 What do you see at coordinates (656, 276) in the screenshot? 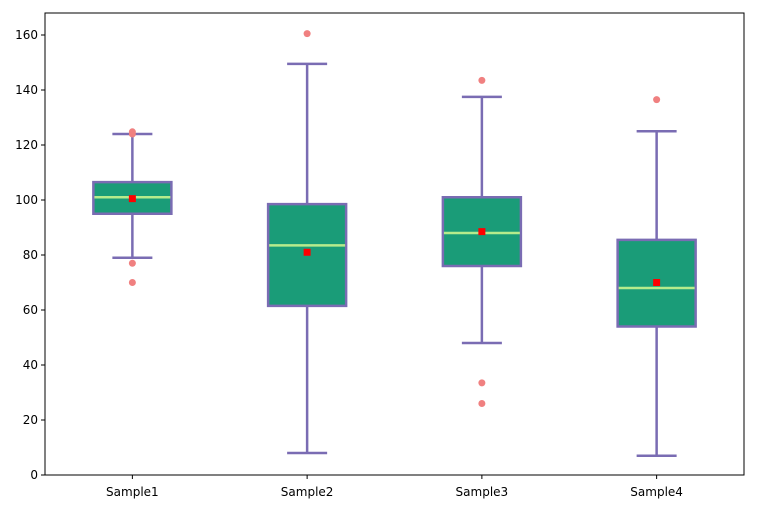
I see `box-group-sample4` at bounding box center [656, 276].